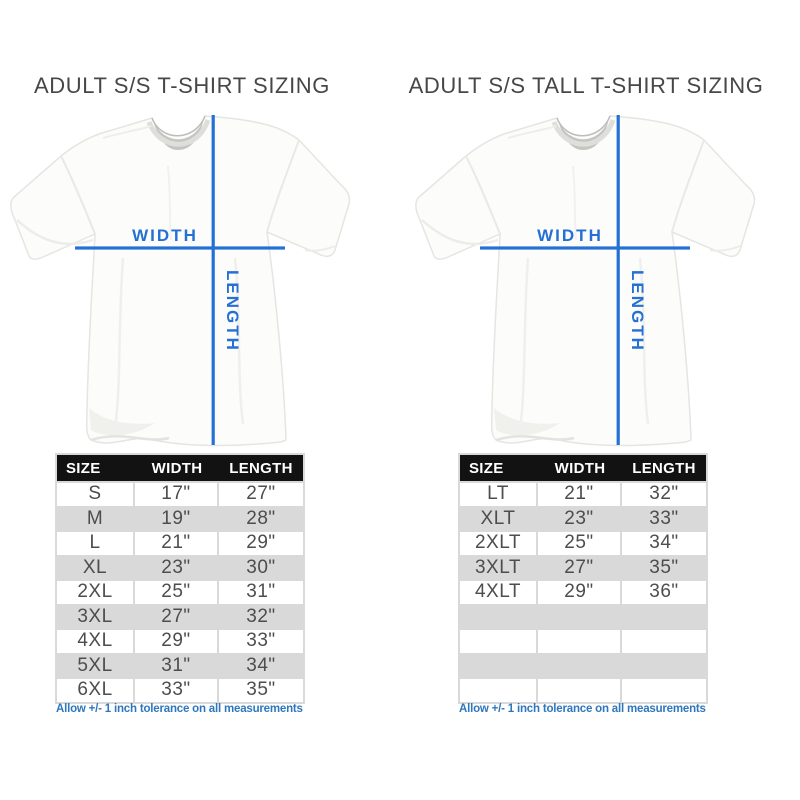  I want to click on length-cell: 27", so click(261, 494).